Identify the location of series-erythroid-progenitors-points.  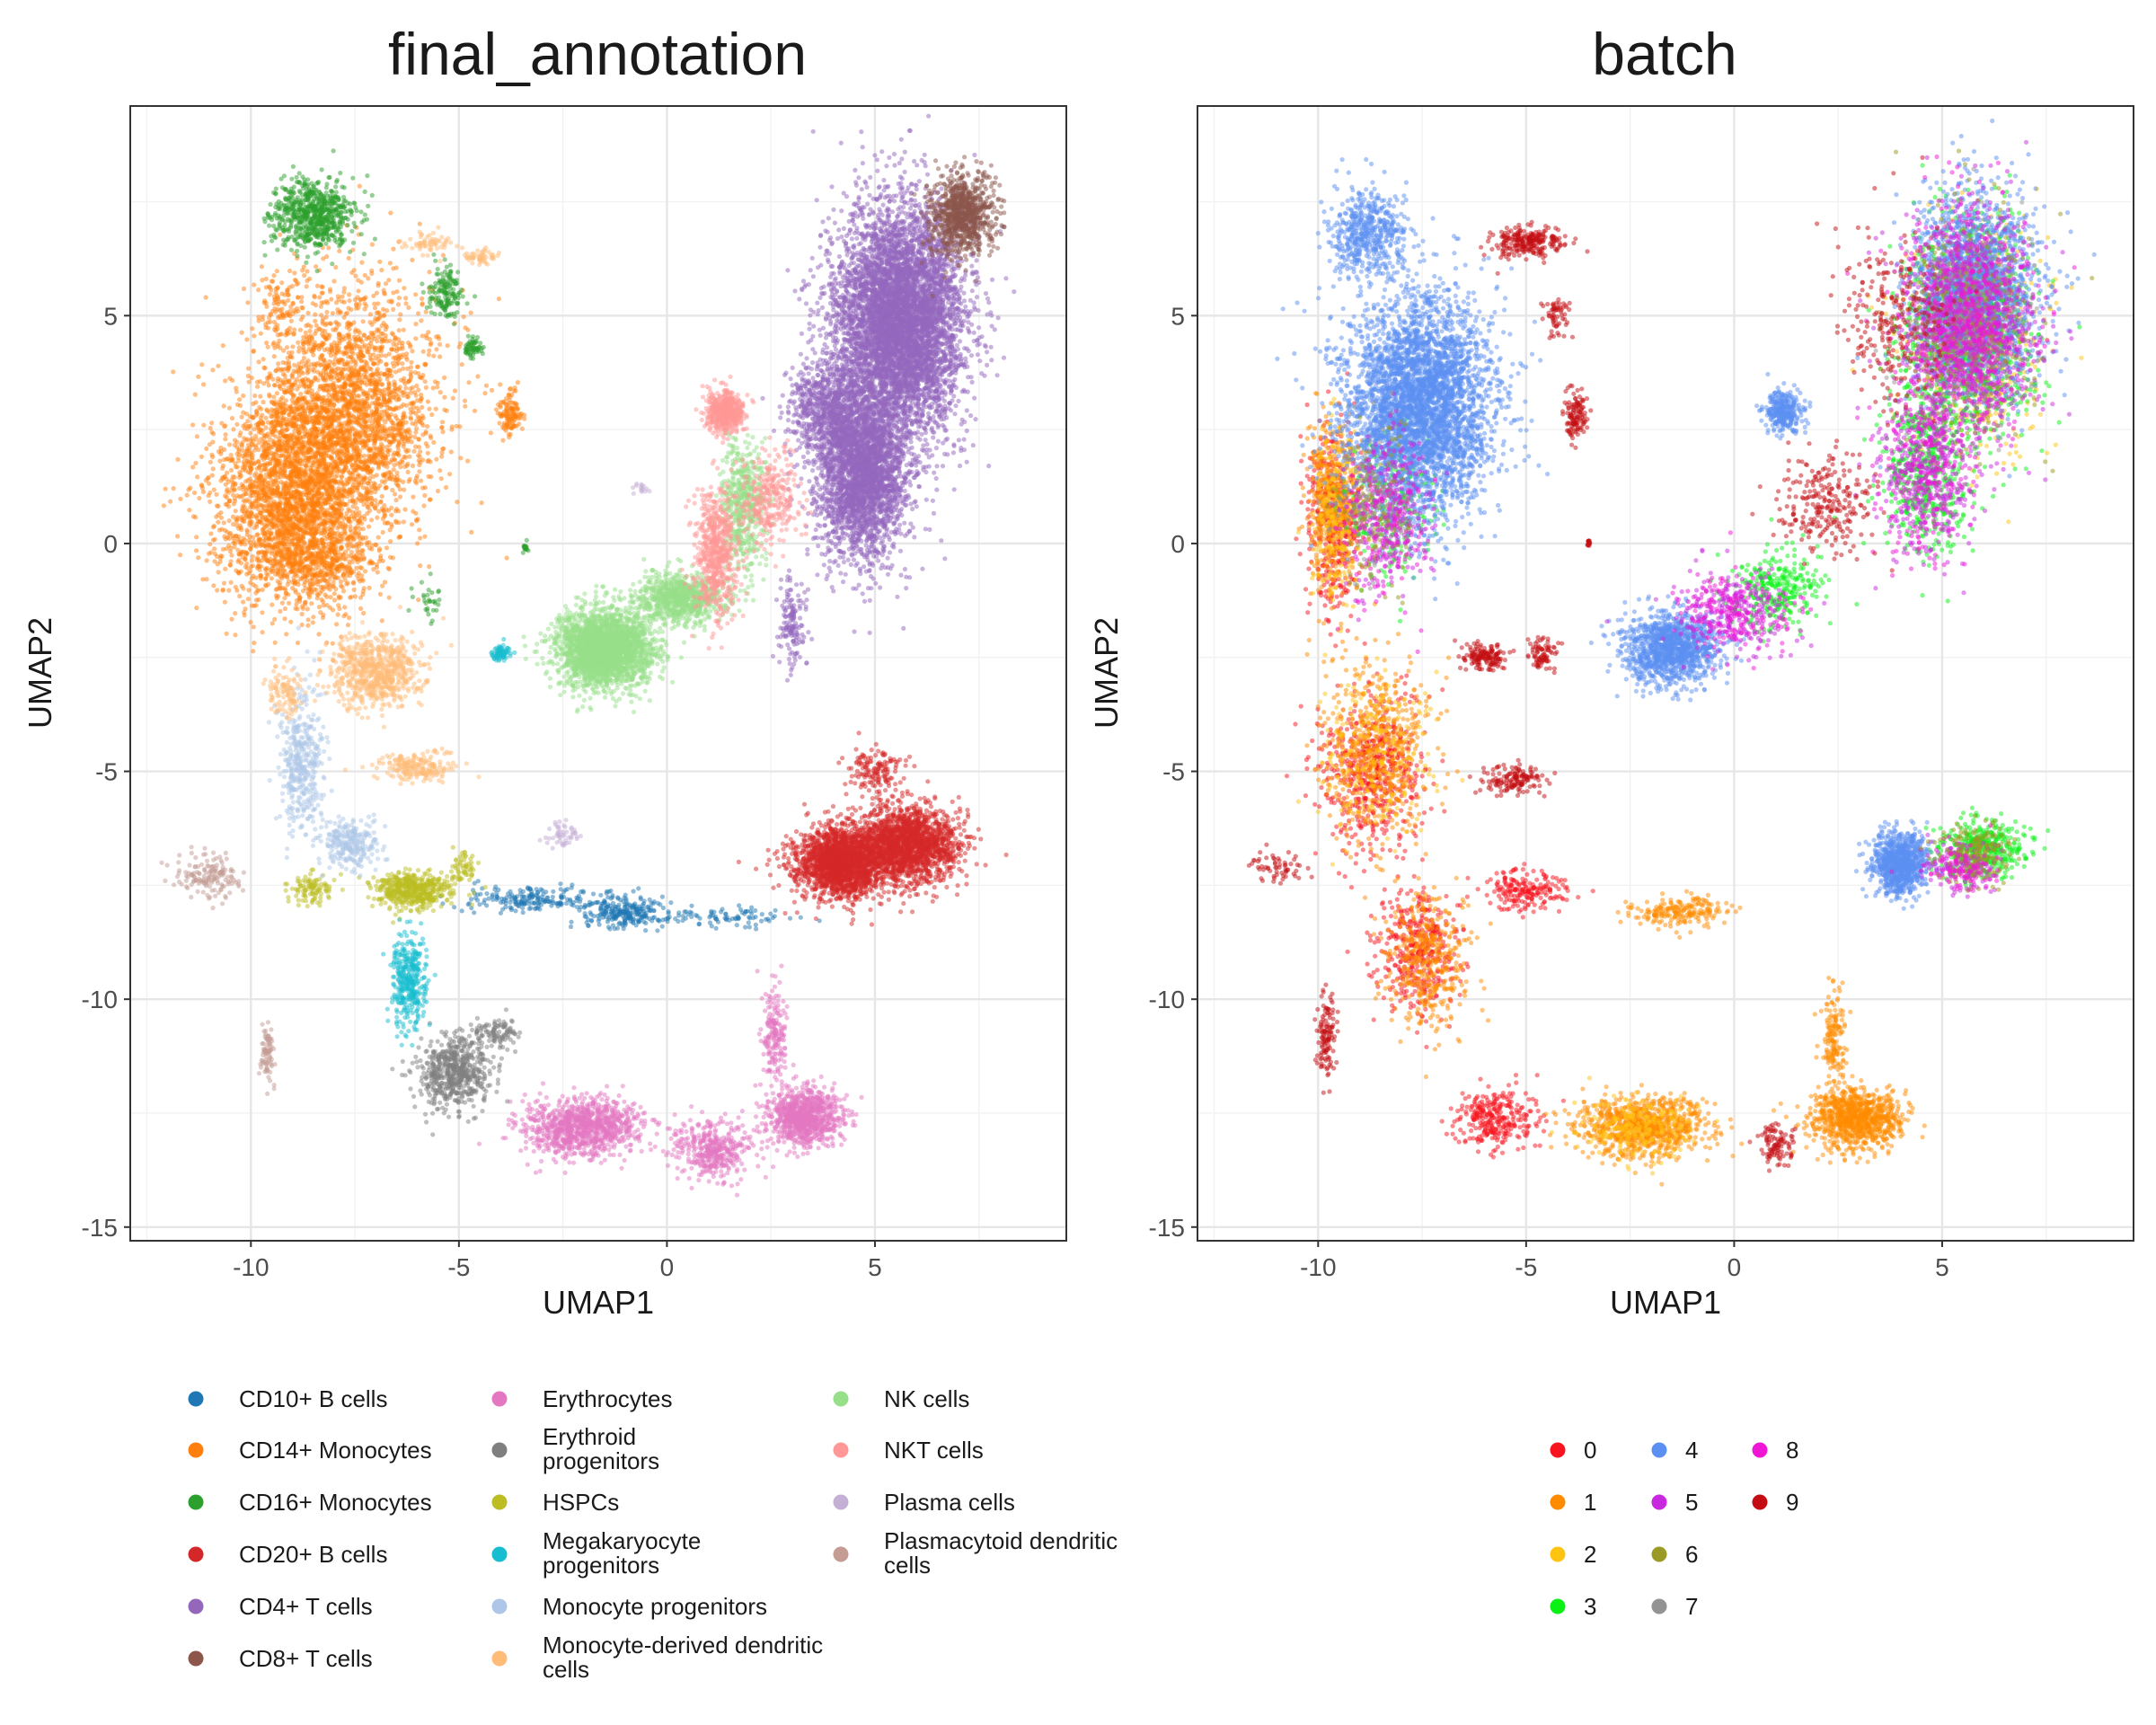
(456, 1072).